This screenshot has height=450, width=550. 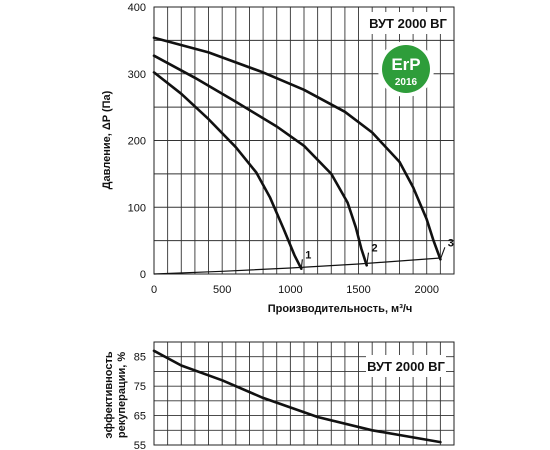 What do you see at coordinates (154, 290) in the screenshot?
I see `x-tick-label: 0` at bounding box center [154, 290].